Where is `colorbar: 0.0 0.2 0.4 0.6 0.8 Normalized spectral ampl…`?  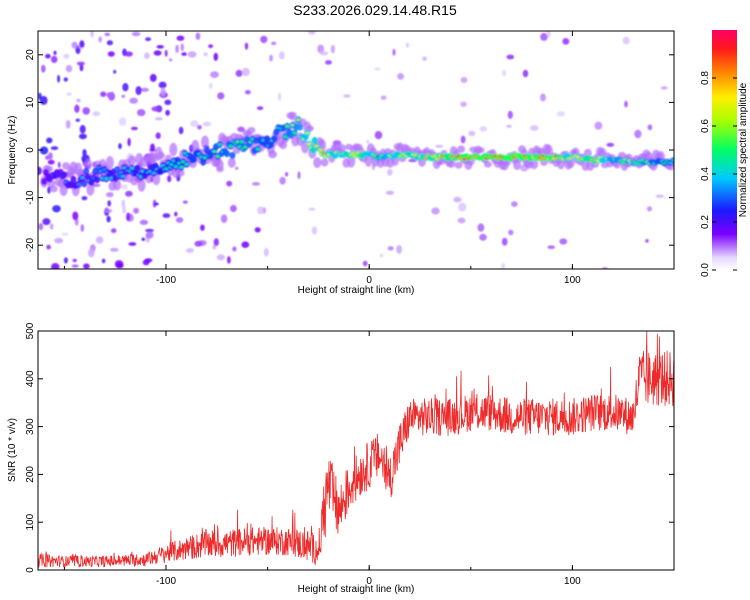 colorbar: 0.0 0.2 0.4 0.6 0.8 Normalized spectral ampl… is located at coordinates (724, 153).